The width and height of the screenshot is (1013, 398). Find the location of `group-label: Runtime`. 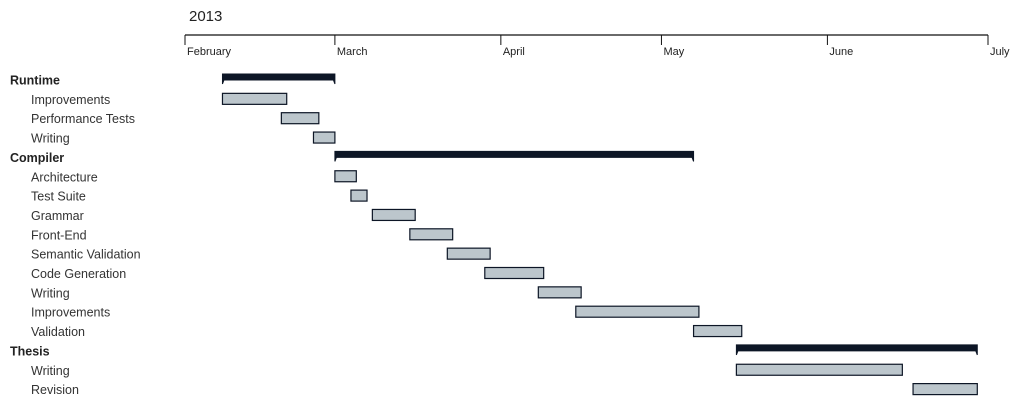

group-label: Runtime is located at coordinates (35, 81).